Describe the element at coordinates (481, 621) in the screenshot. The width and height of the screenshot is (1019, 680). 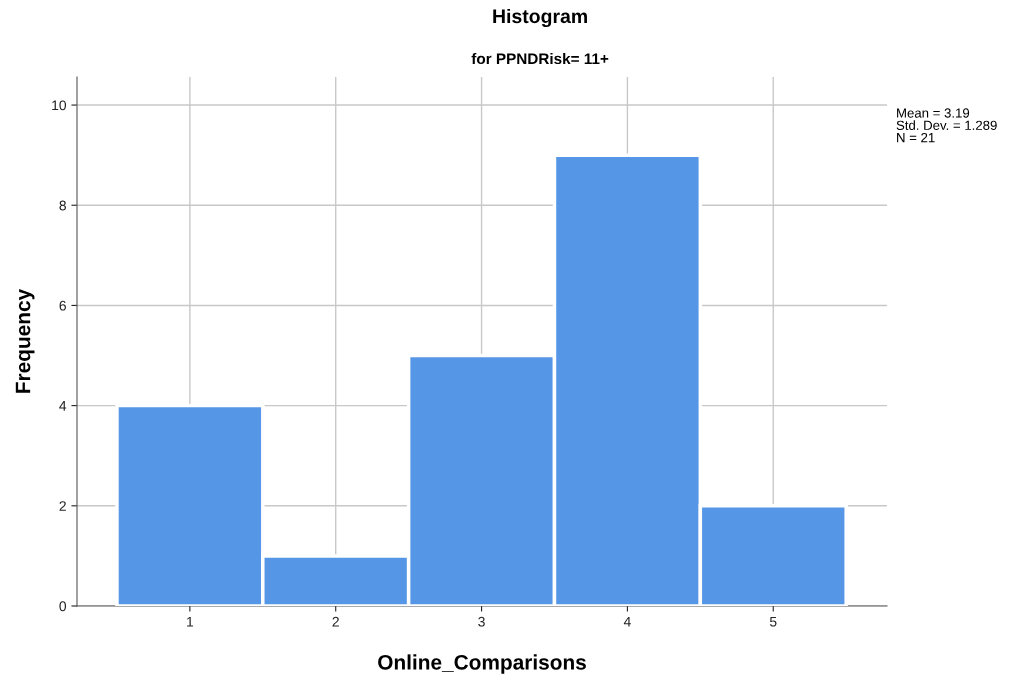
I see `x-tick-label: 3` at that location.